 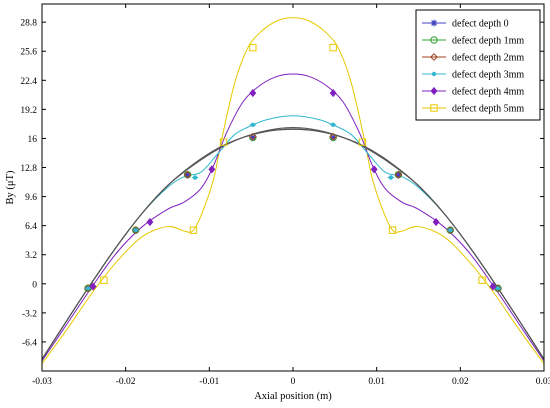 I want to click on y-tick-label: 12.8, so click(x=28, y=169).